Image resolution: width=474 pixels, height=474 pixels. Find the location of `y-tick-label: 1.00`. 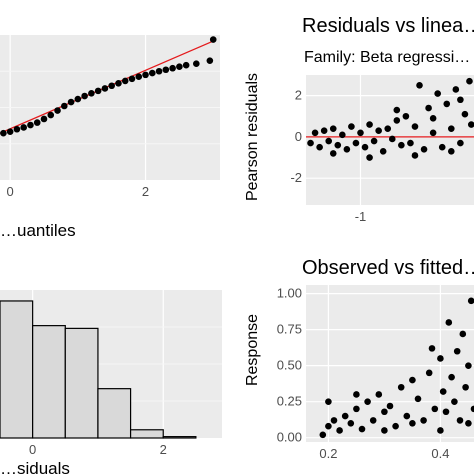

y-tick-label: 1.00 is located at coordinates (289, 293).